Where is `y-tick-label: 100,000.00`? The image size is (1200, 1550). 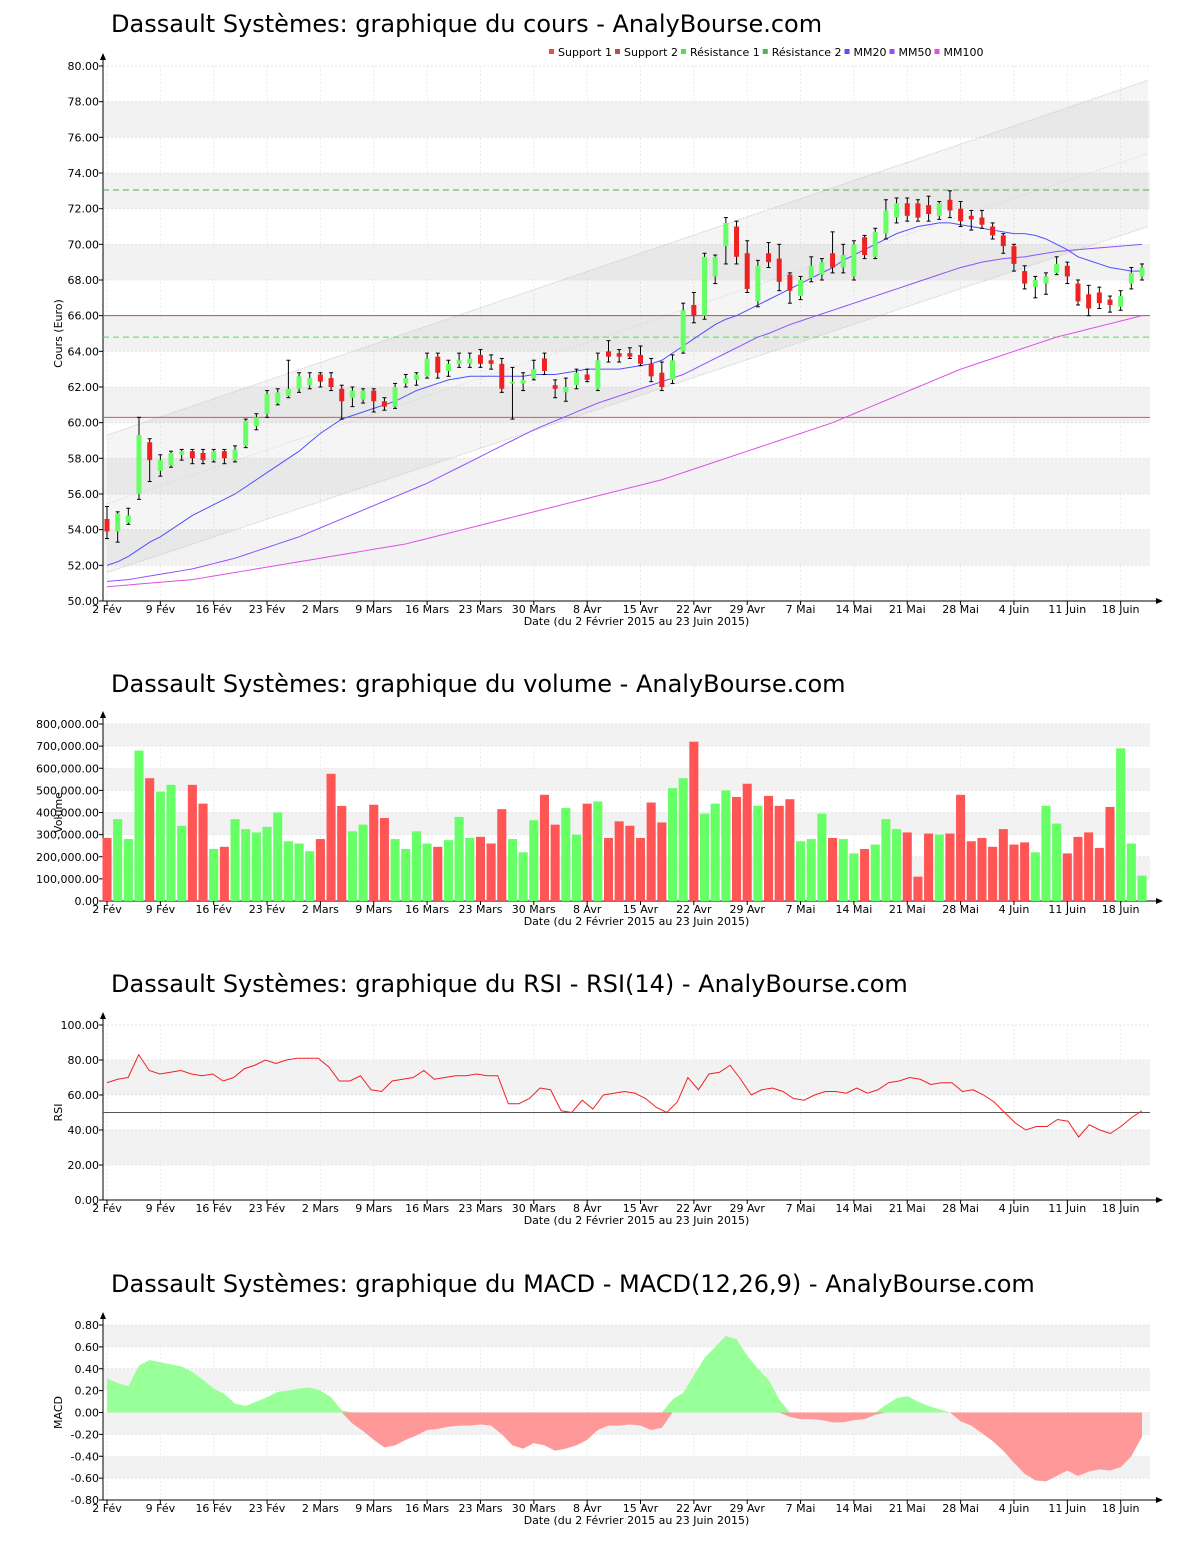 y-tick-label: 100,000.00 is located at coordinates (67, 879).